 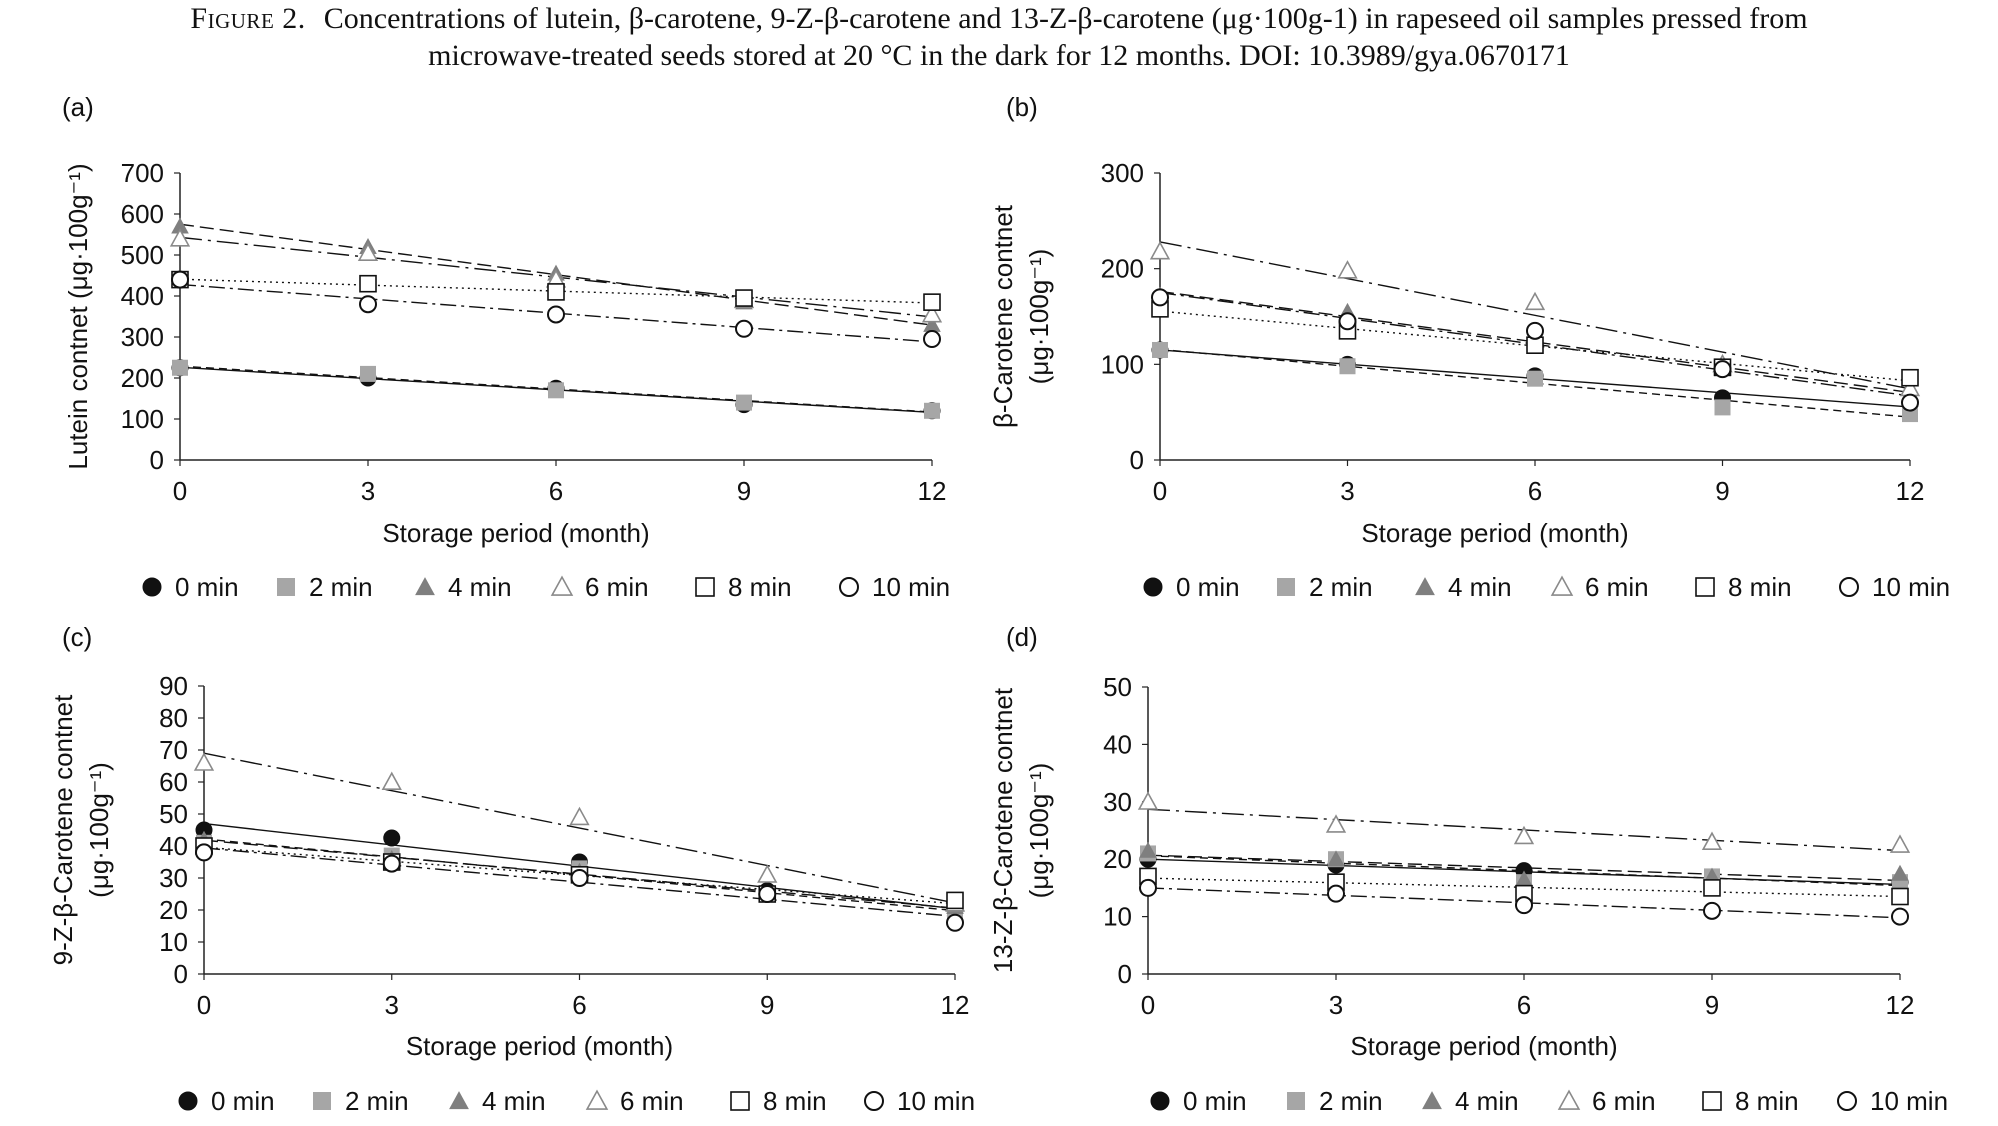 I want to click on y-axis-title: 9-Z-β-Carotene contnet (μg·100g⁻¹), so click(x=81, y=830).